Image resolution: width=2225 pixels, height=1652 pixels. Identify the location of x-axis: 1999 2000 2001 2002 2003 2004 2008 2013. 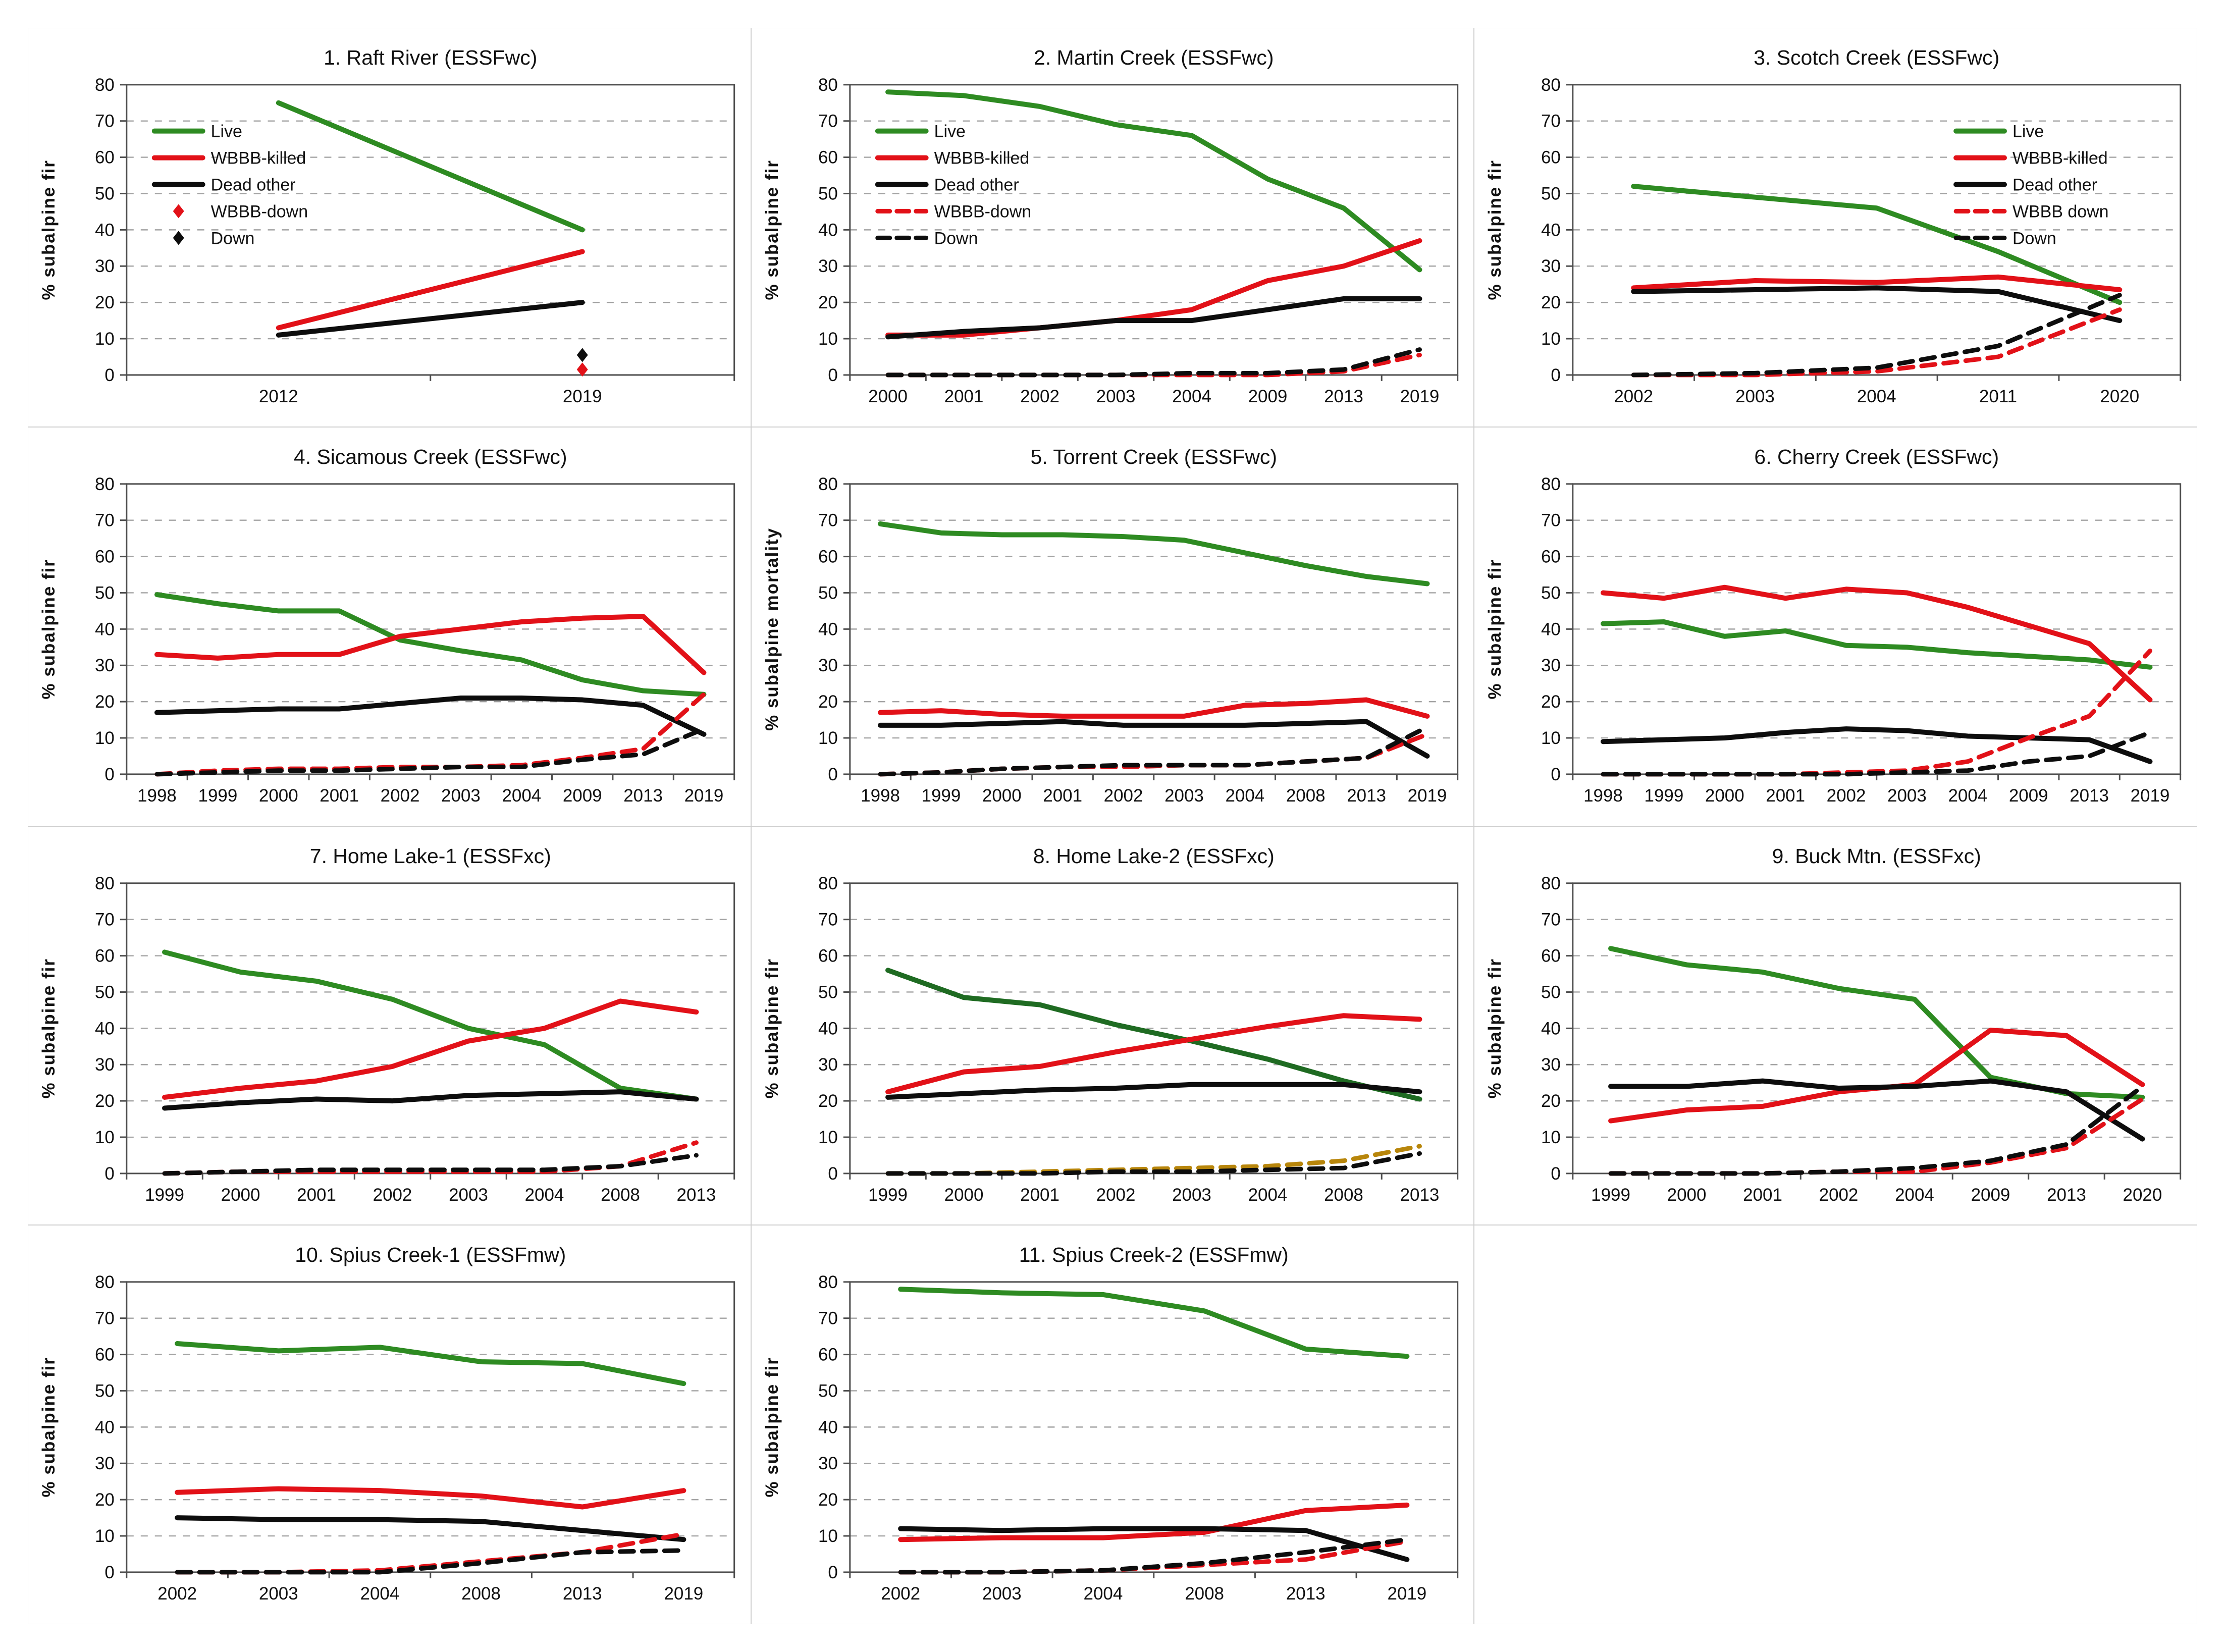
(1153, 1189).